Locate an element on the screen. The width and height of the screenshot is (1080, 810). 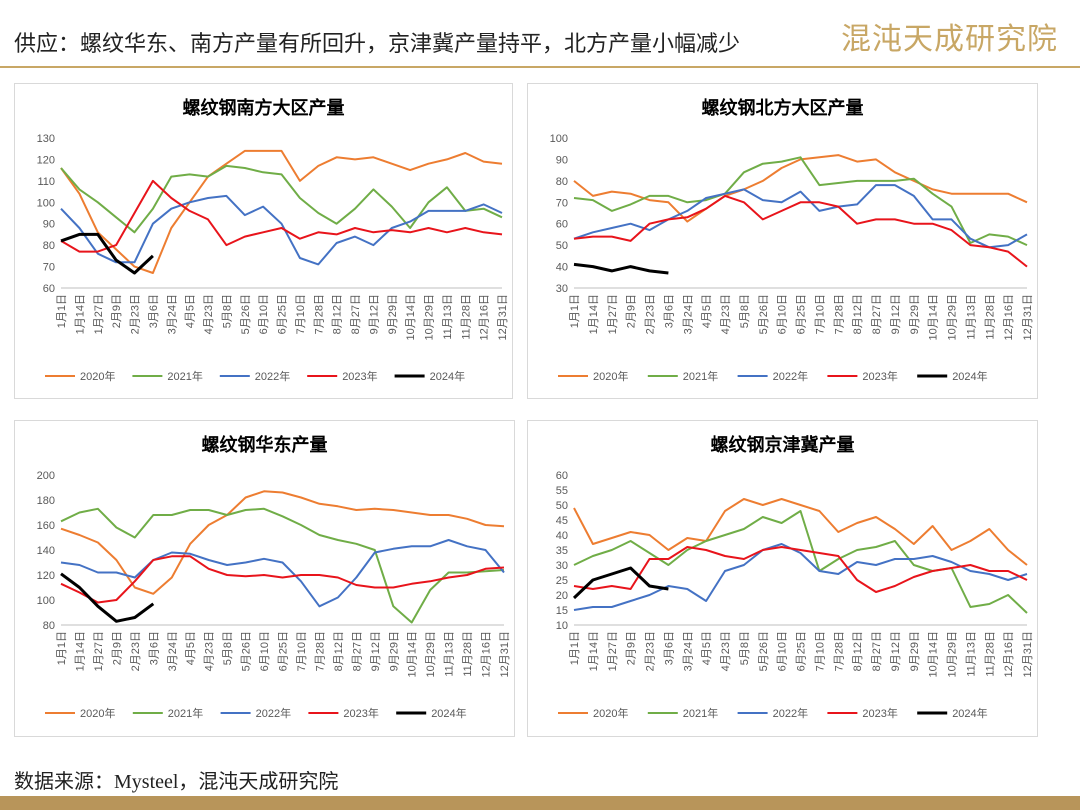
page-title: 供应：螺纹华东、南方产量有所回升，京津冀产量持平，北方产量小幅减少 is located at coordinates (377, 43).